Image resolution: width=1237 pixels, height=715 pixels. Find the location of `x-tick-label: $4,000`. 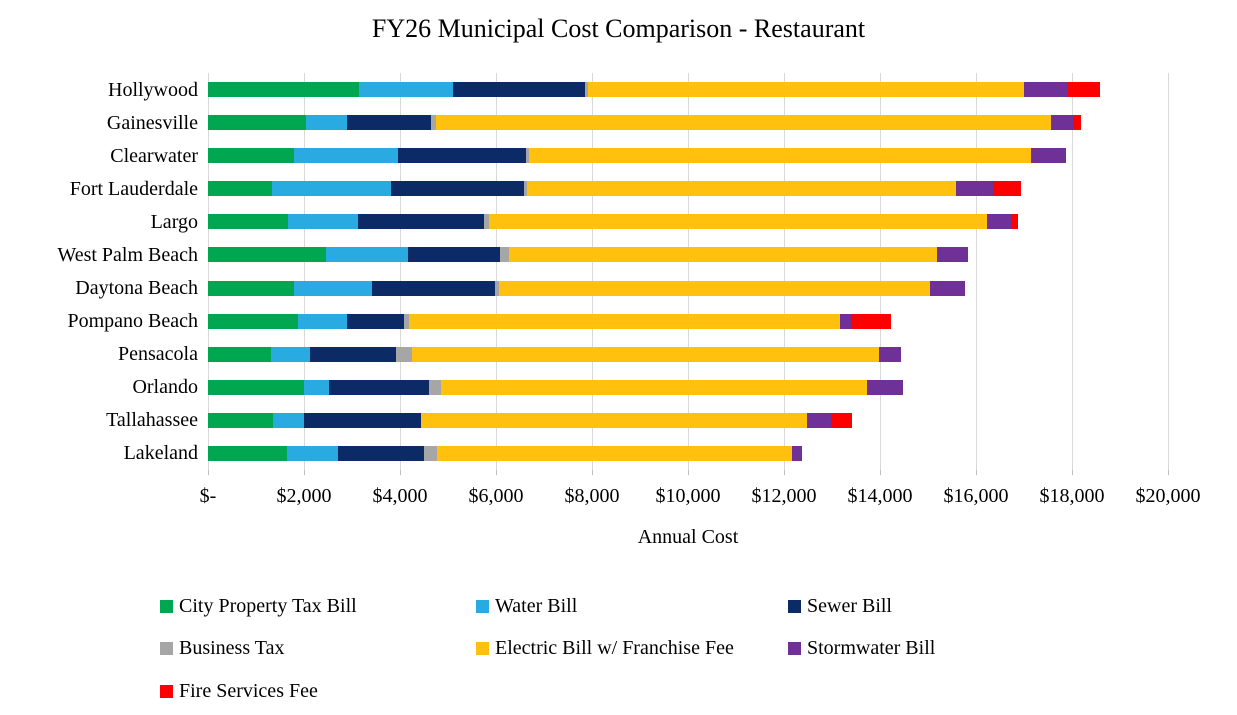

x-tick-label: $4,000 is located at coordinates (400, 496).